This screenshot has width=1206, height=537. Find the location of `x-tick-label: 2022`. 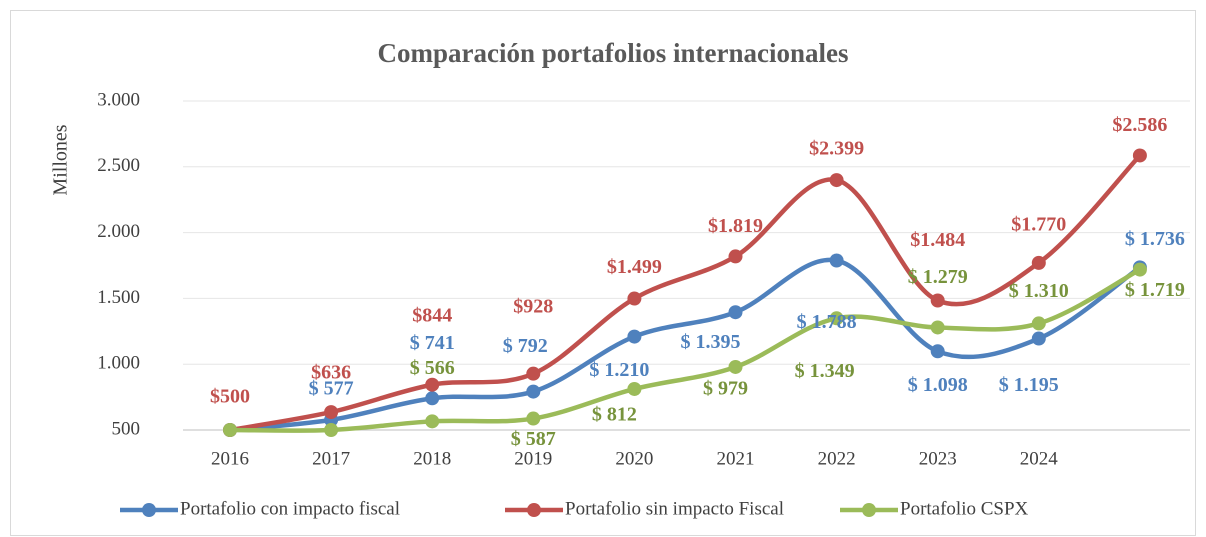

x-tick-label: 2022 is located at coordinates (837, 458).